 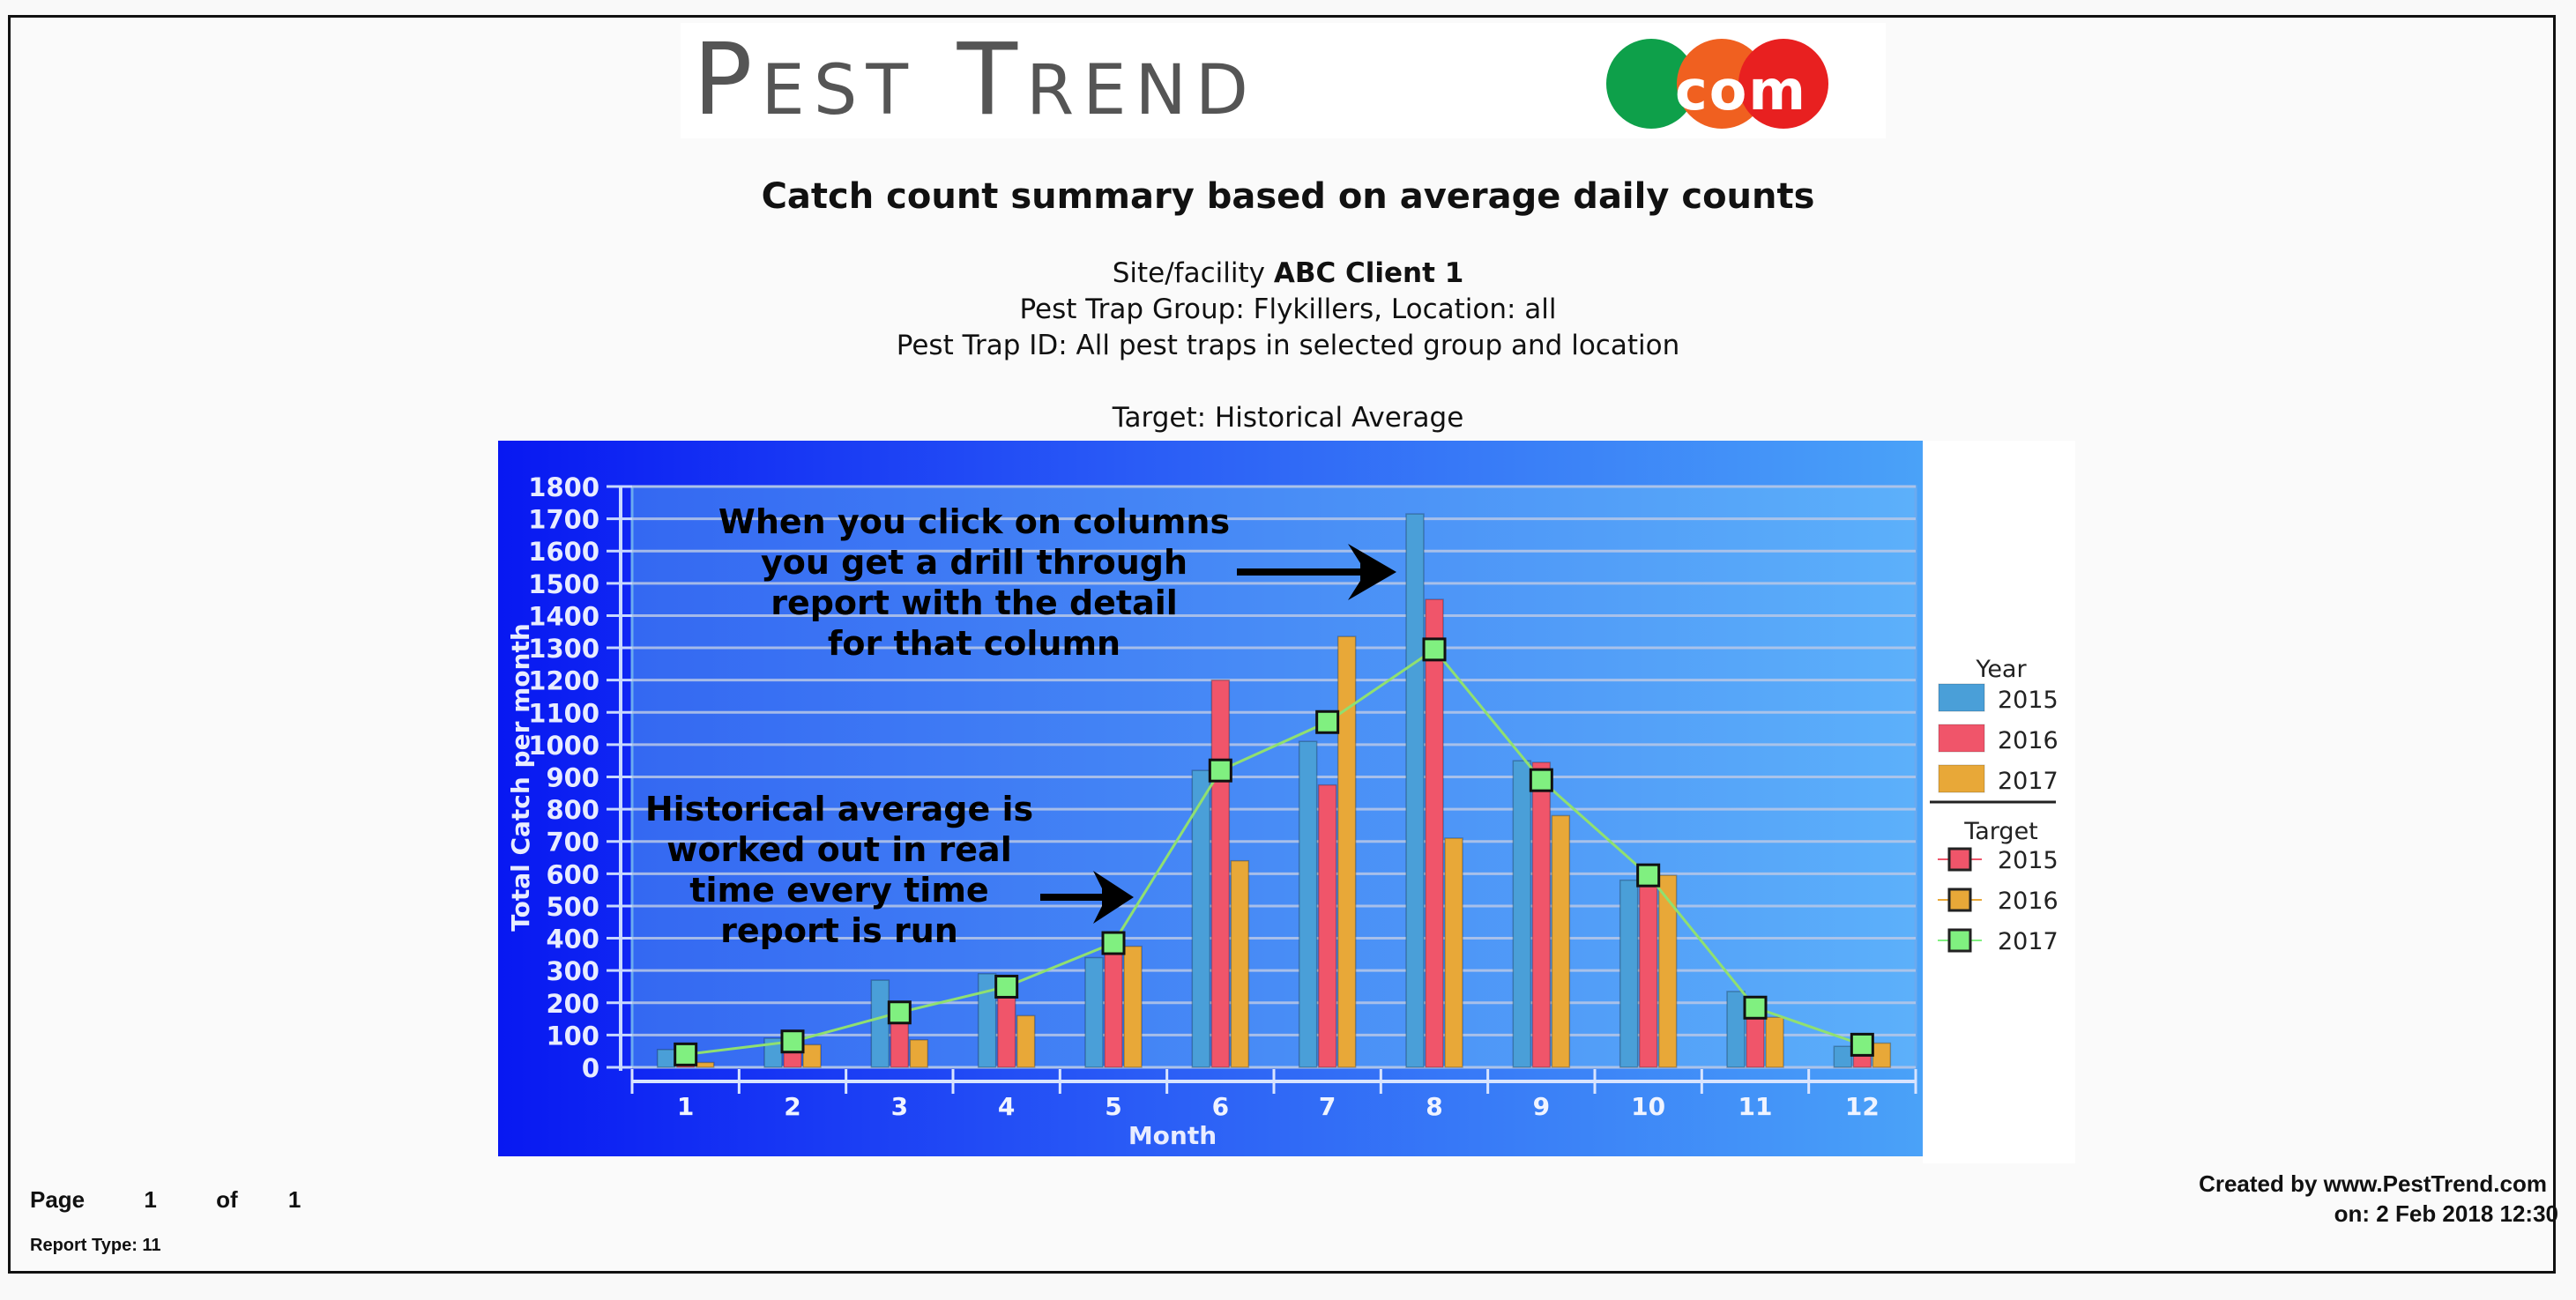 What do you see at coordinates (1962, 697) in the screenshot?
I see `legend-swatch-2015` at bounding box center [1962, 697].